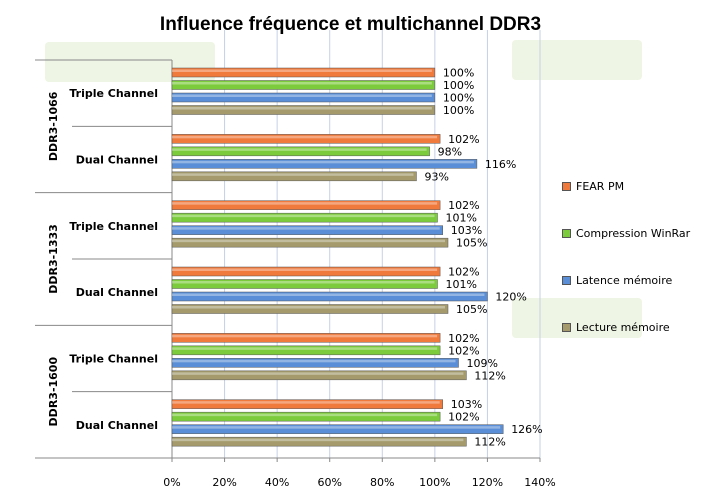  I want to click on legend-label: FEAR PM, so click(600, 186).